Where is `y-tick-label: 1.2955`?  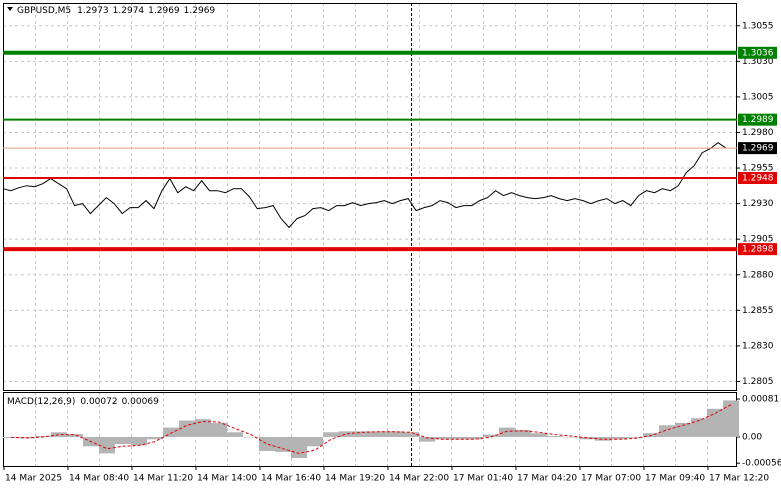
y-tick-label: 1.2955 is located at coordinates (758, 169).